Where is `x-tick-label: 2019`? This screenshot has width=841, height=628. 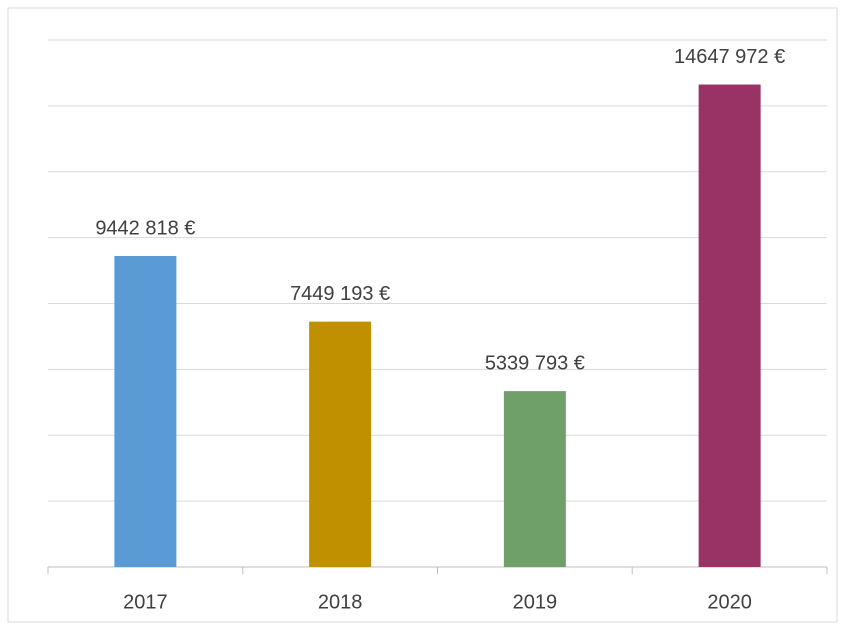 x-tick-label: 2019 is located at coordinates (535, 602).